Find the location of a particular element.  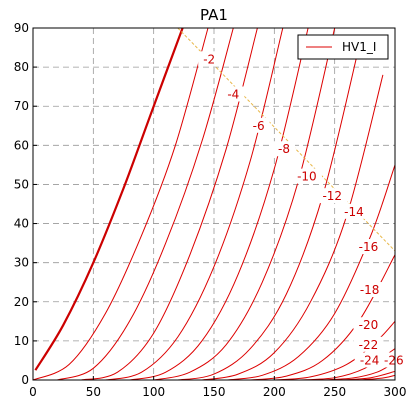

x-tick-label: 50 is located at coordinates (93, 392).